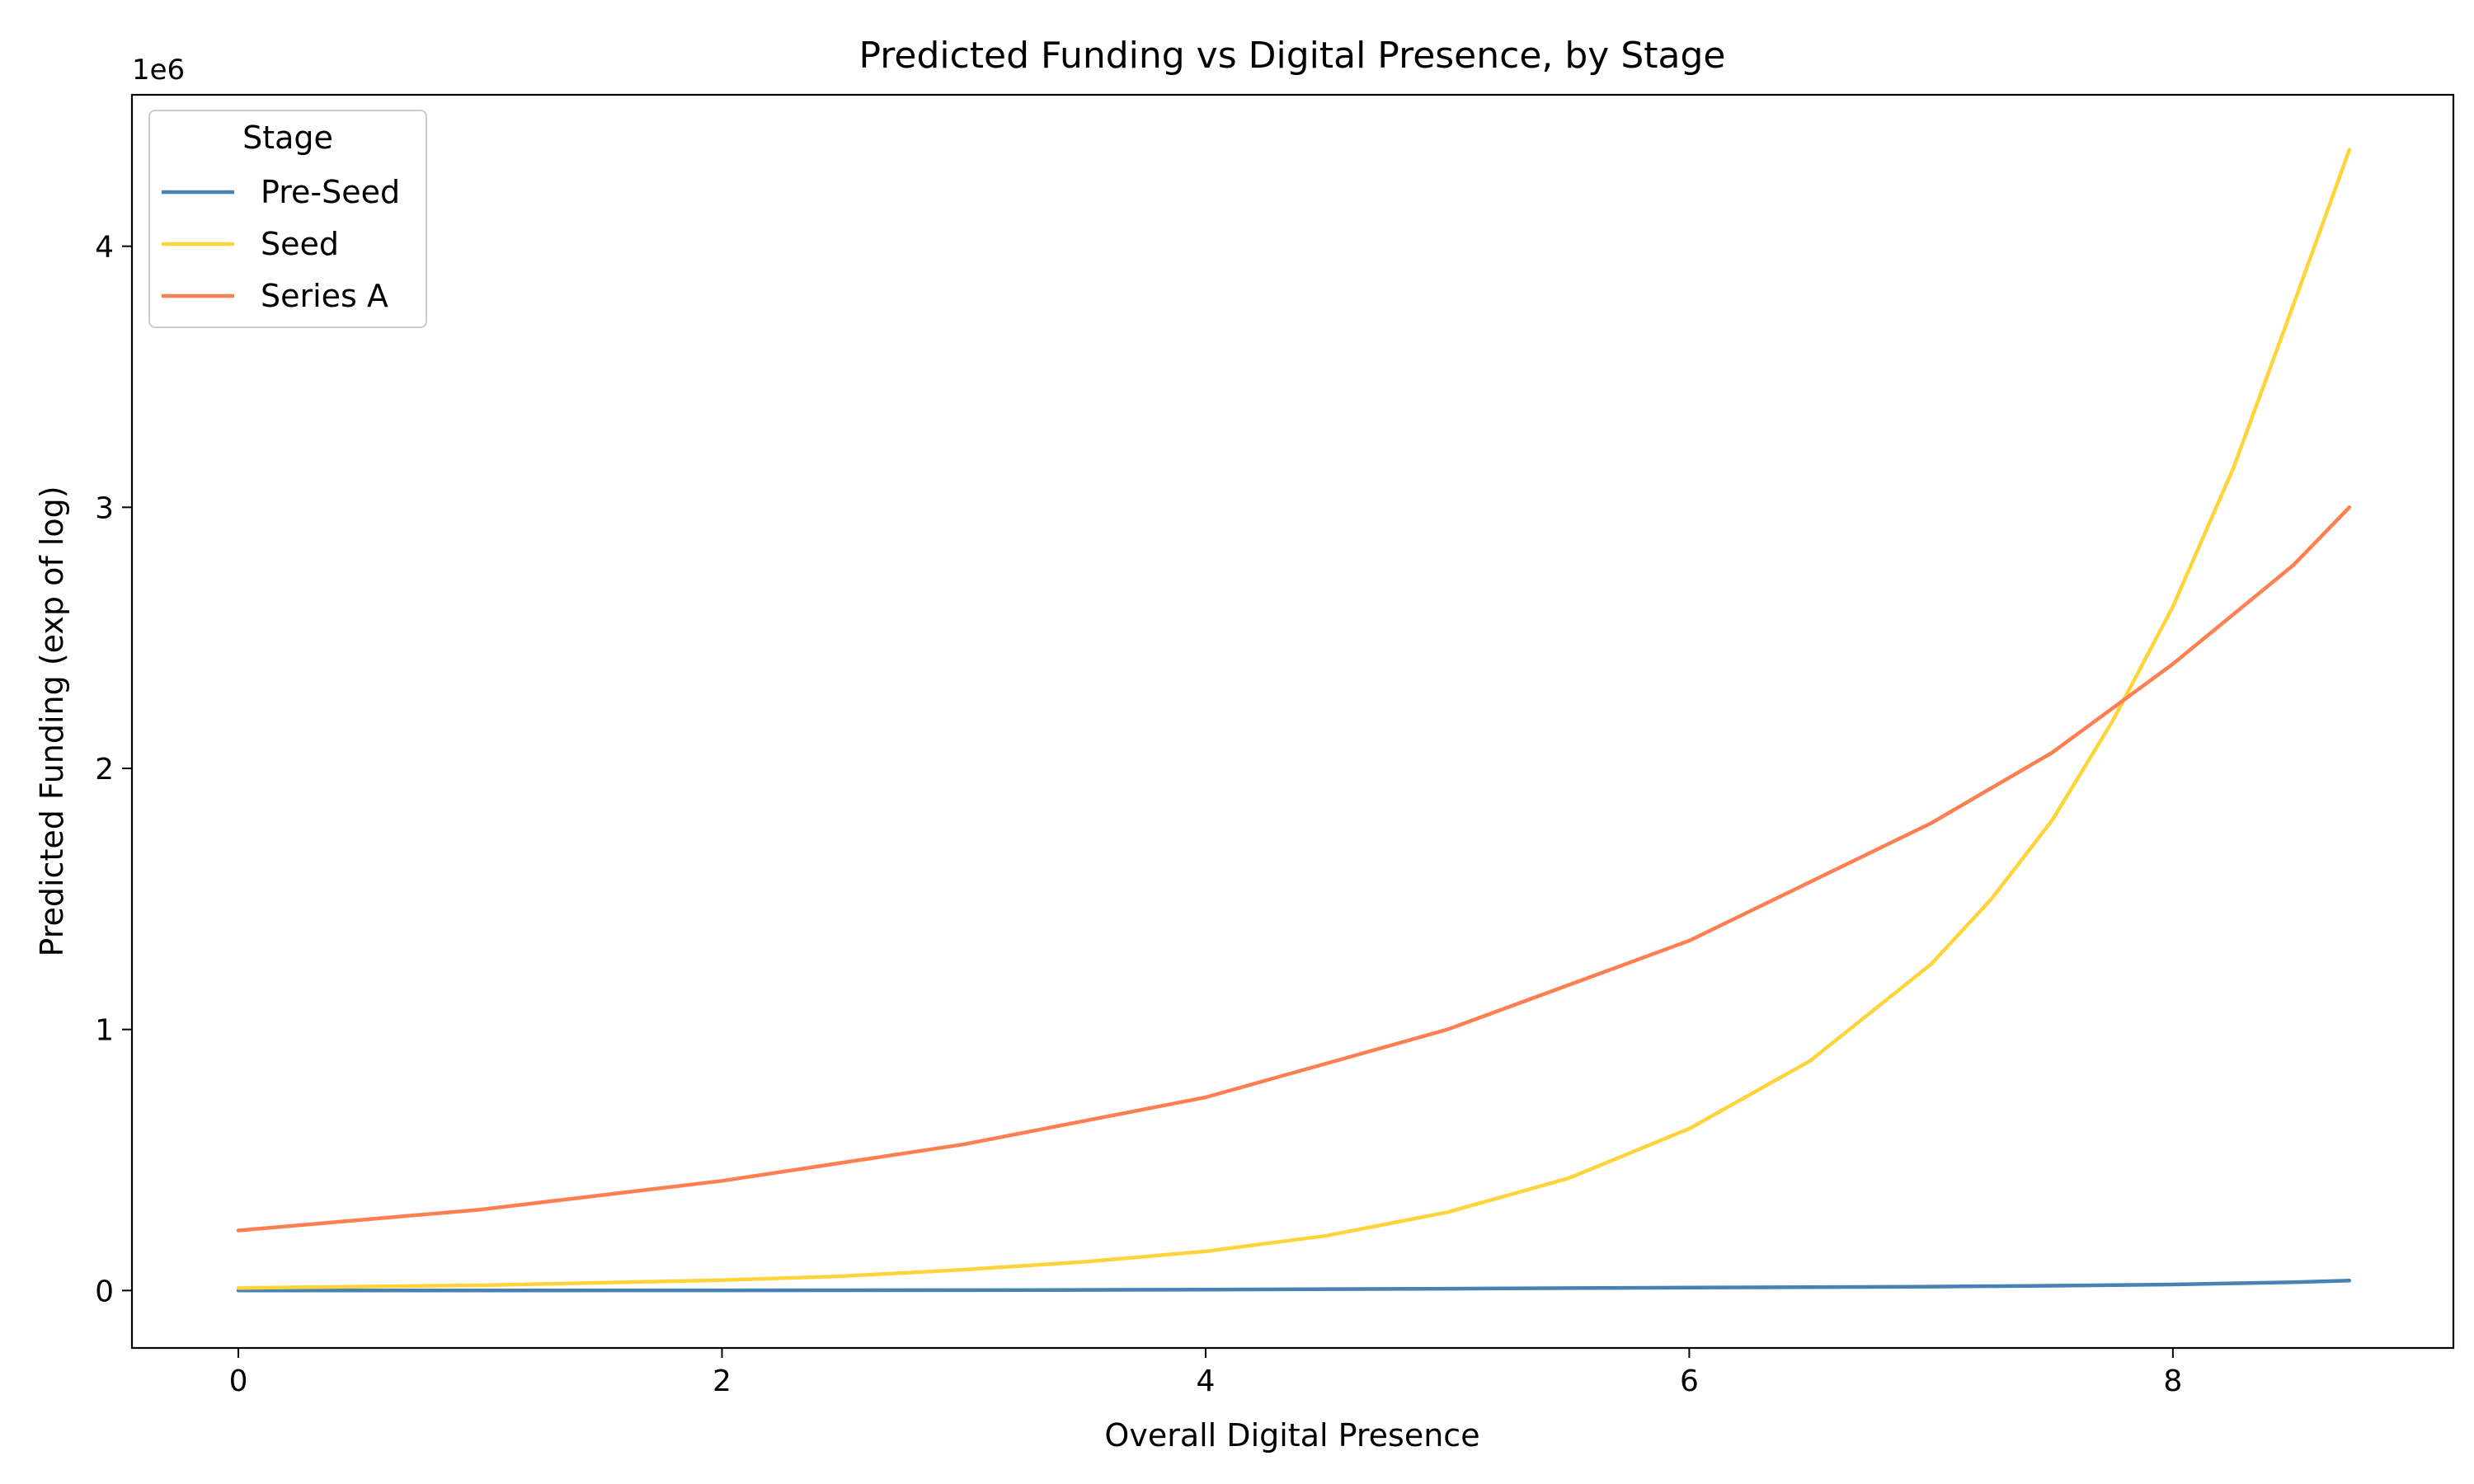 The image size is (2474, 1484). What do you see at coordinates (104, 1031) in the screenshot?
I see `y-tick-label: 1` at bounding box center [104, 1031].